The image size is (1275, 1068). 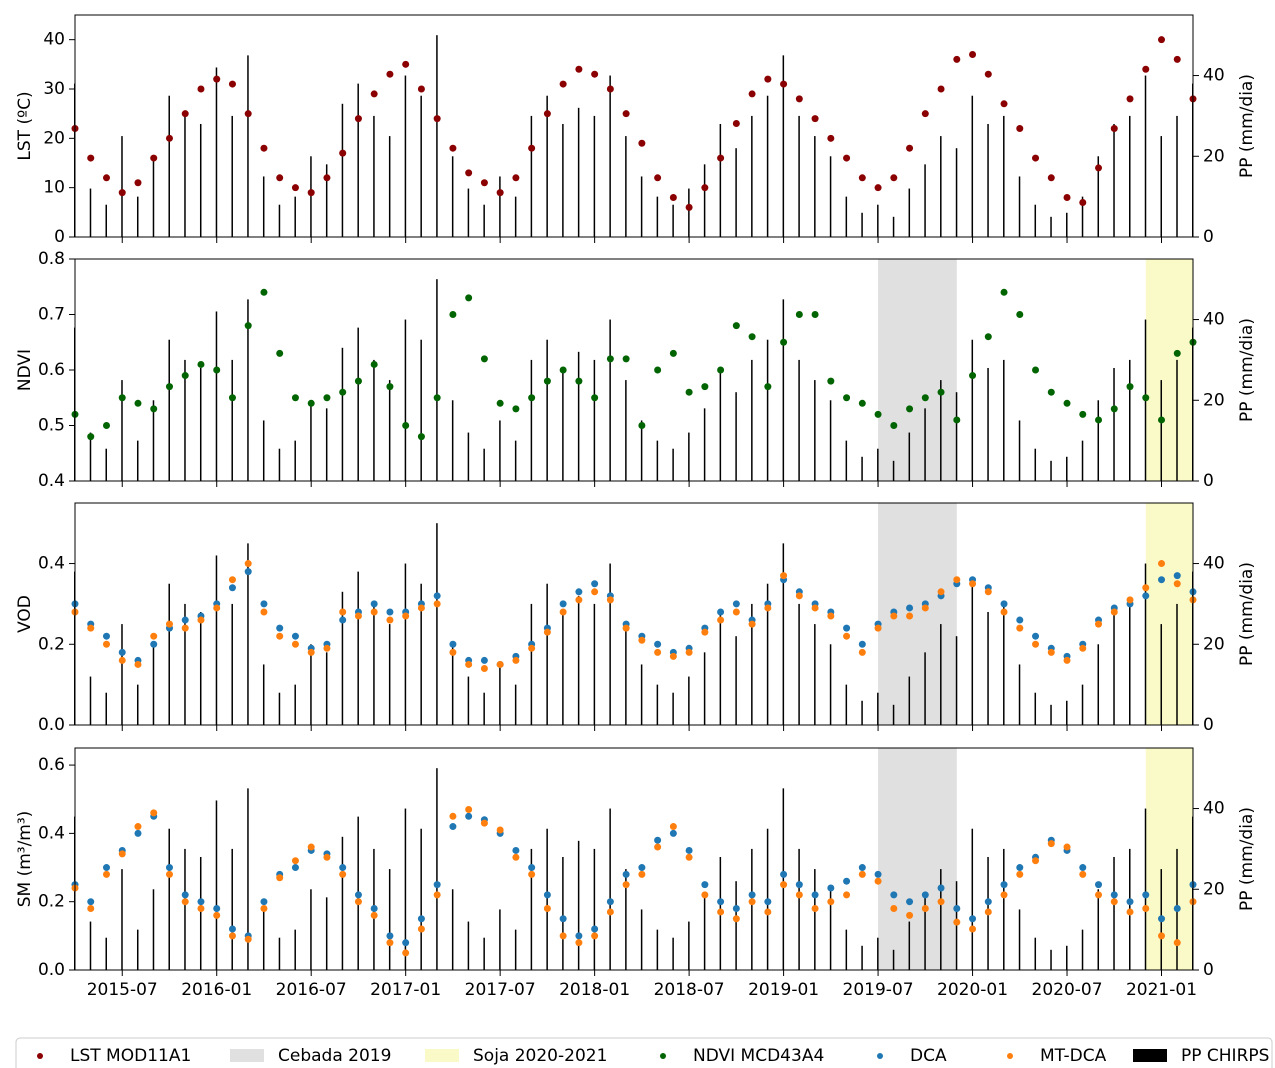 What do you see at coordinates (1073, 1056) in the screenshot?
I see `legend-label: MT-DCA` at bounding box center [1073, 1056].